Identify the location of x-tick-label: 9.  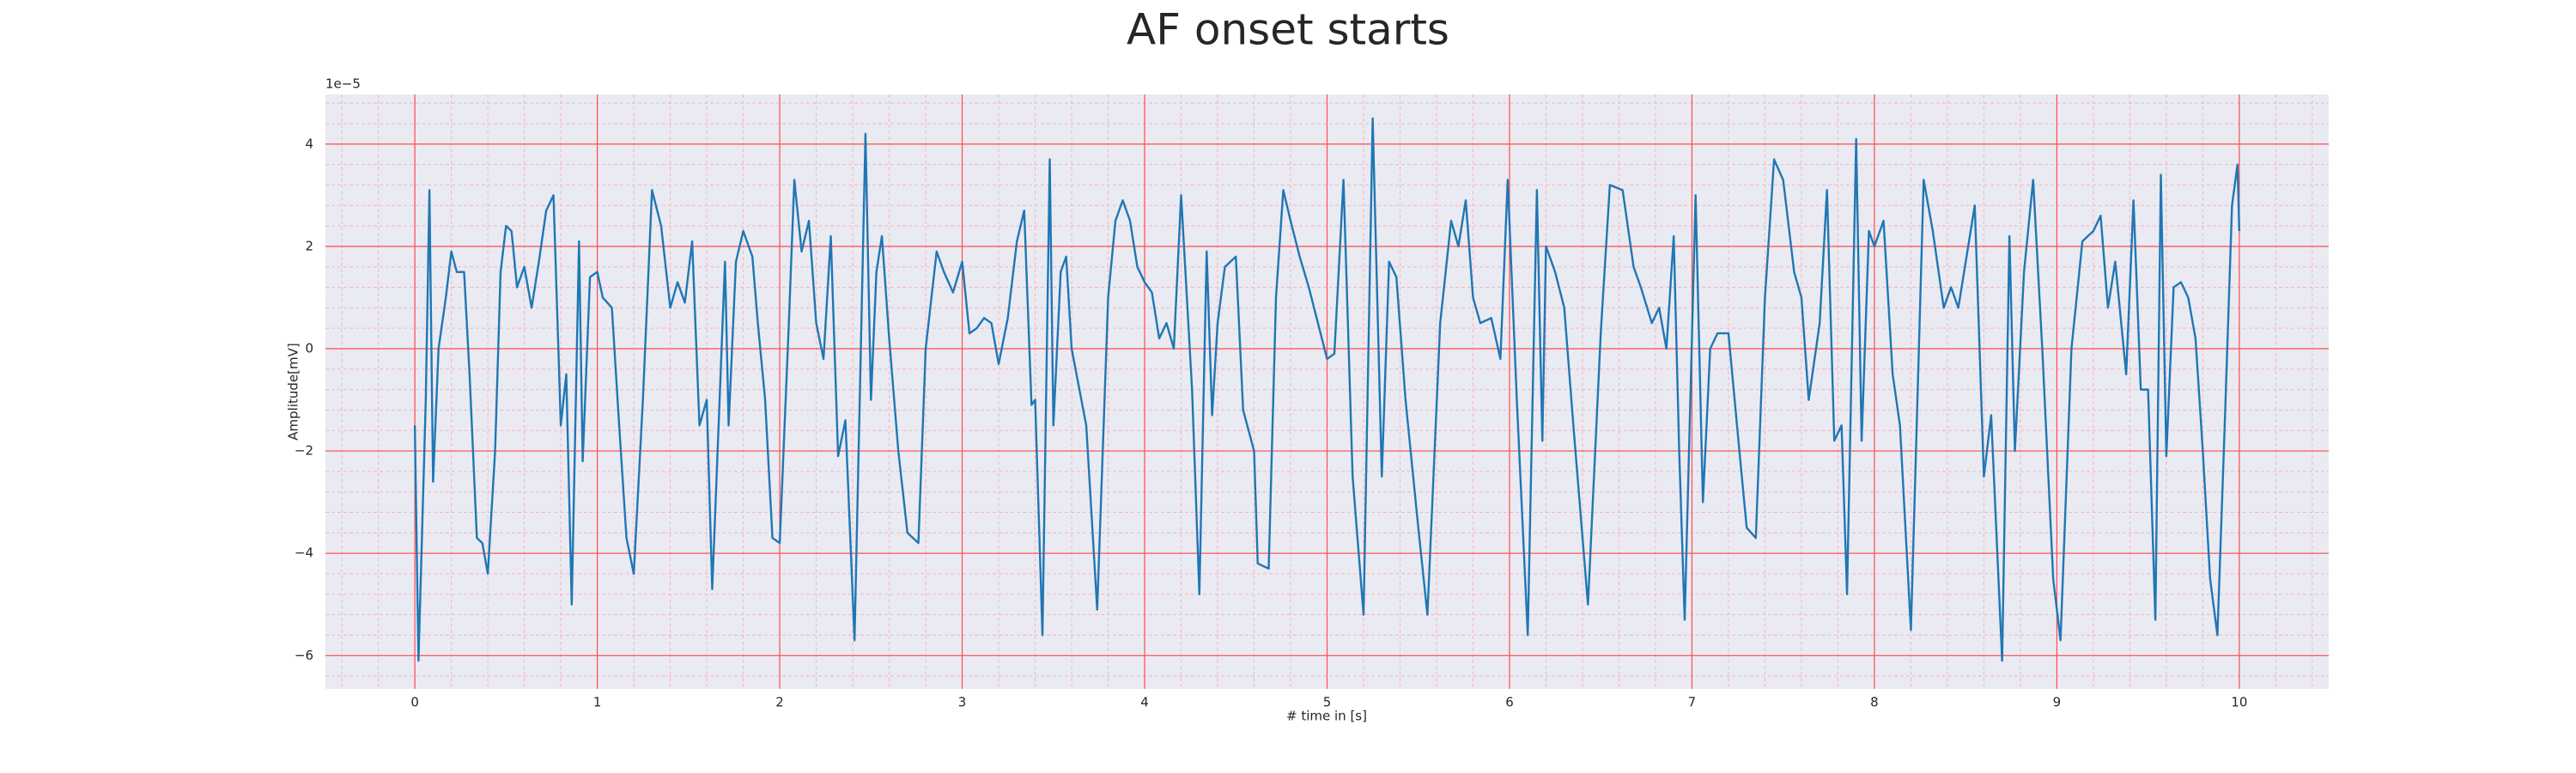
(2057, 702).